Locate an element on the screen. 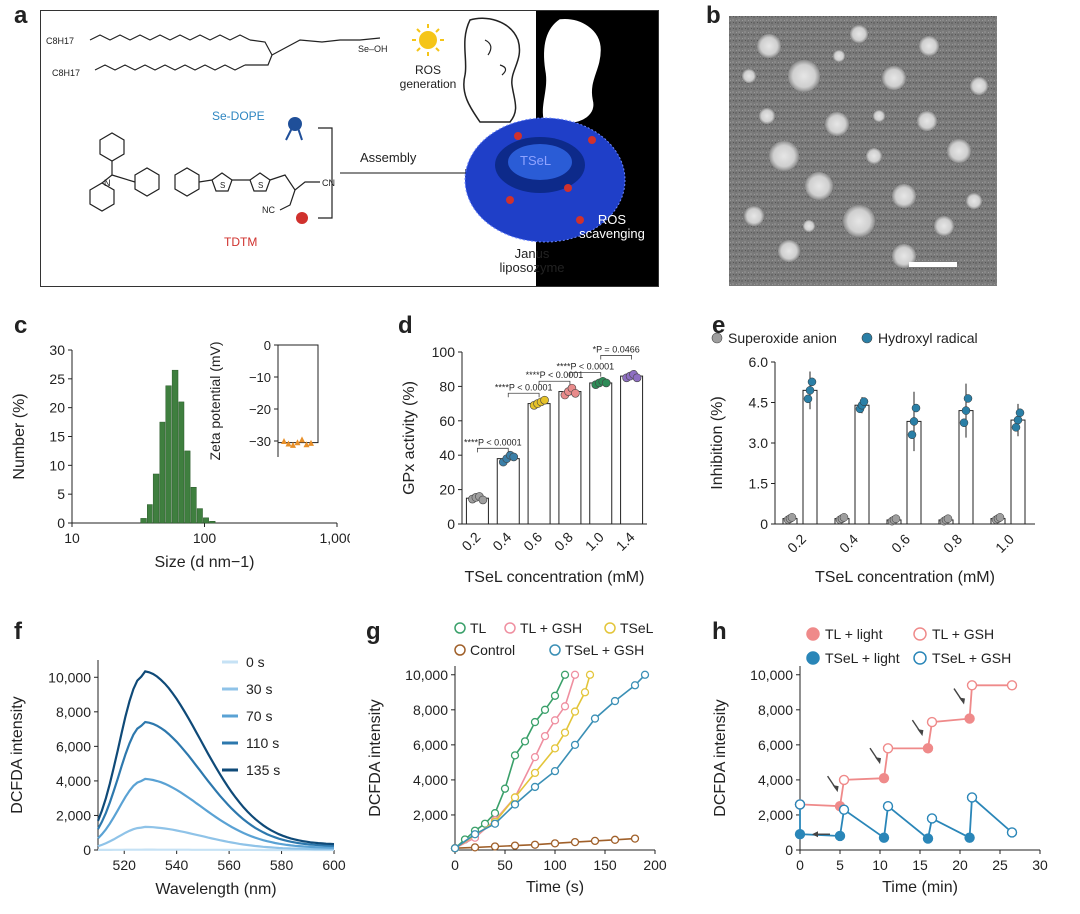 Image resolution: width=1080 pixels, height=914 pixels. panel-b-tem-image is located at coordinates (863, 151).